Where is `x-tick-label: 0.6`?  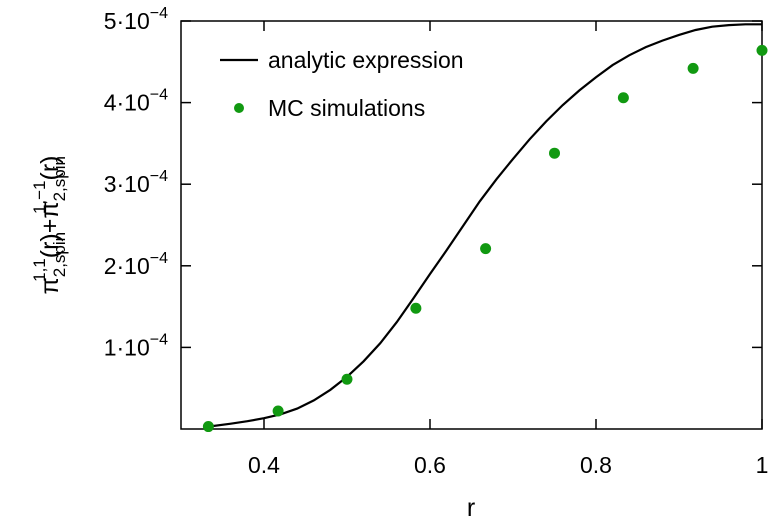 x-tick-label: 0.6 is located at coordinates (430, 465).